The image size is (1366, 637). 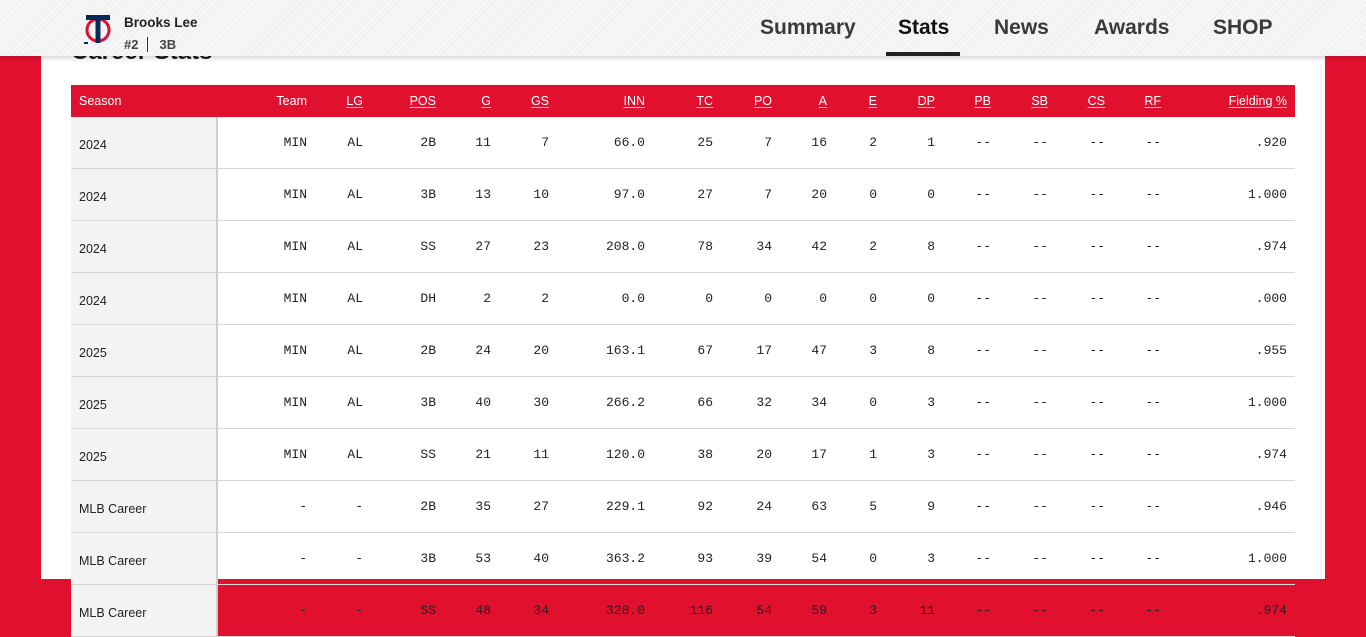 What do you see at coordinates (343, 506) in the screenshot?
I see `cell-lg: -` at bounding box center [343, 506].